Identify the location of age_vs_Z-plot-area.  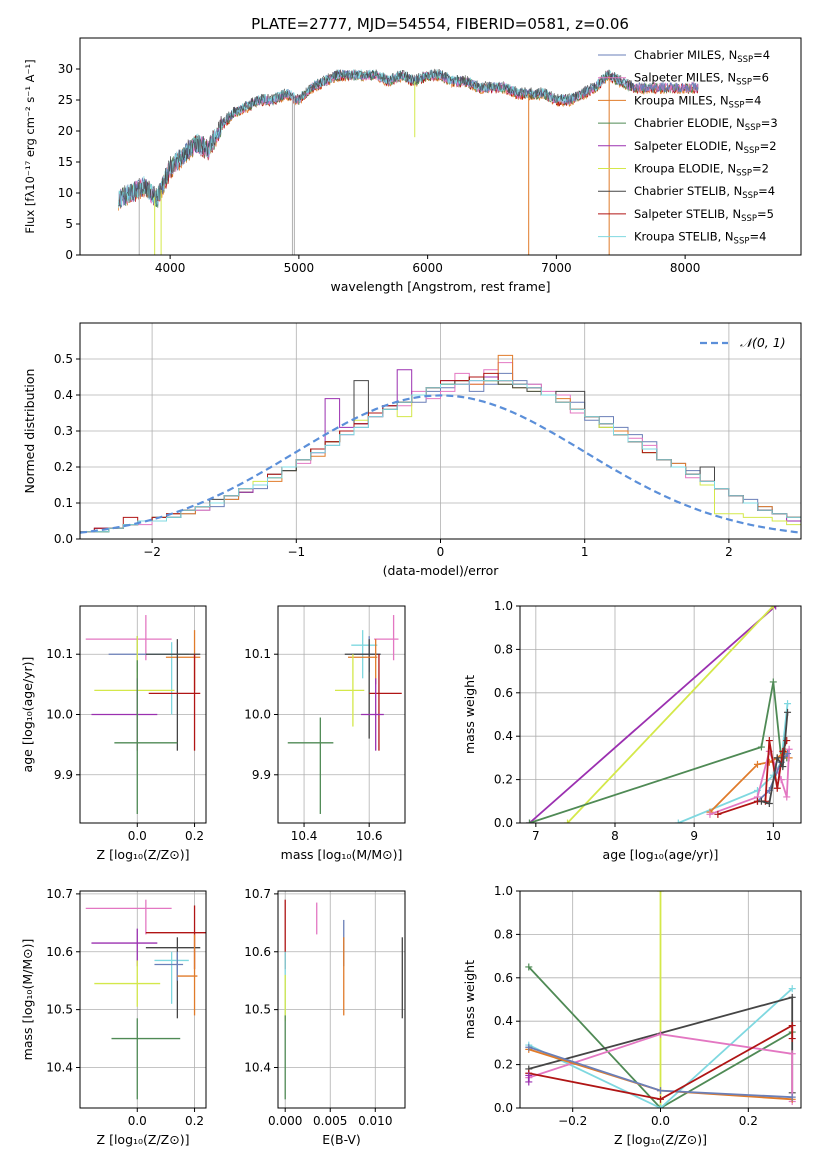
(143, 714).